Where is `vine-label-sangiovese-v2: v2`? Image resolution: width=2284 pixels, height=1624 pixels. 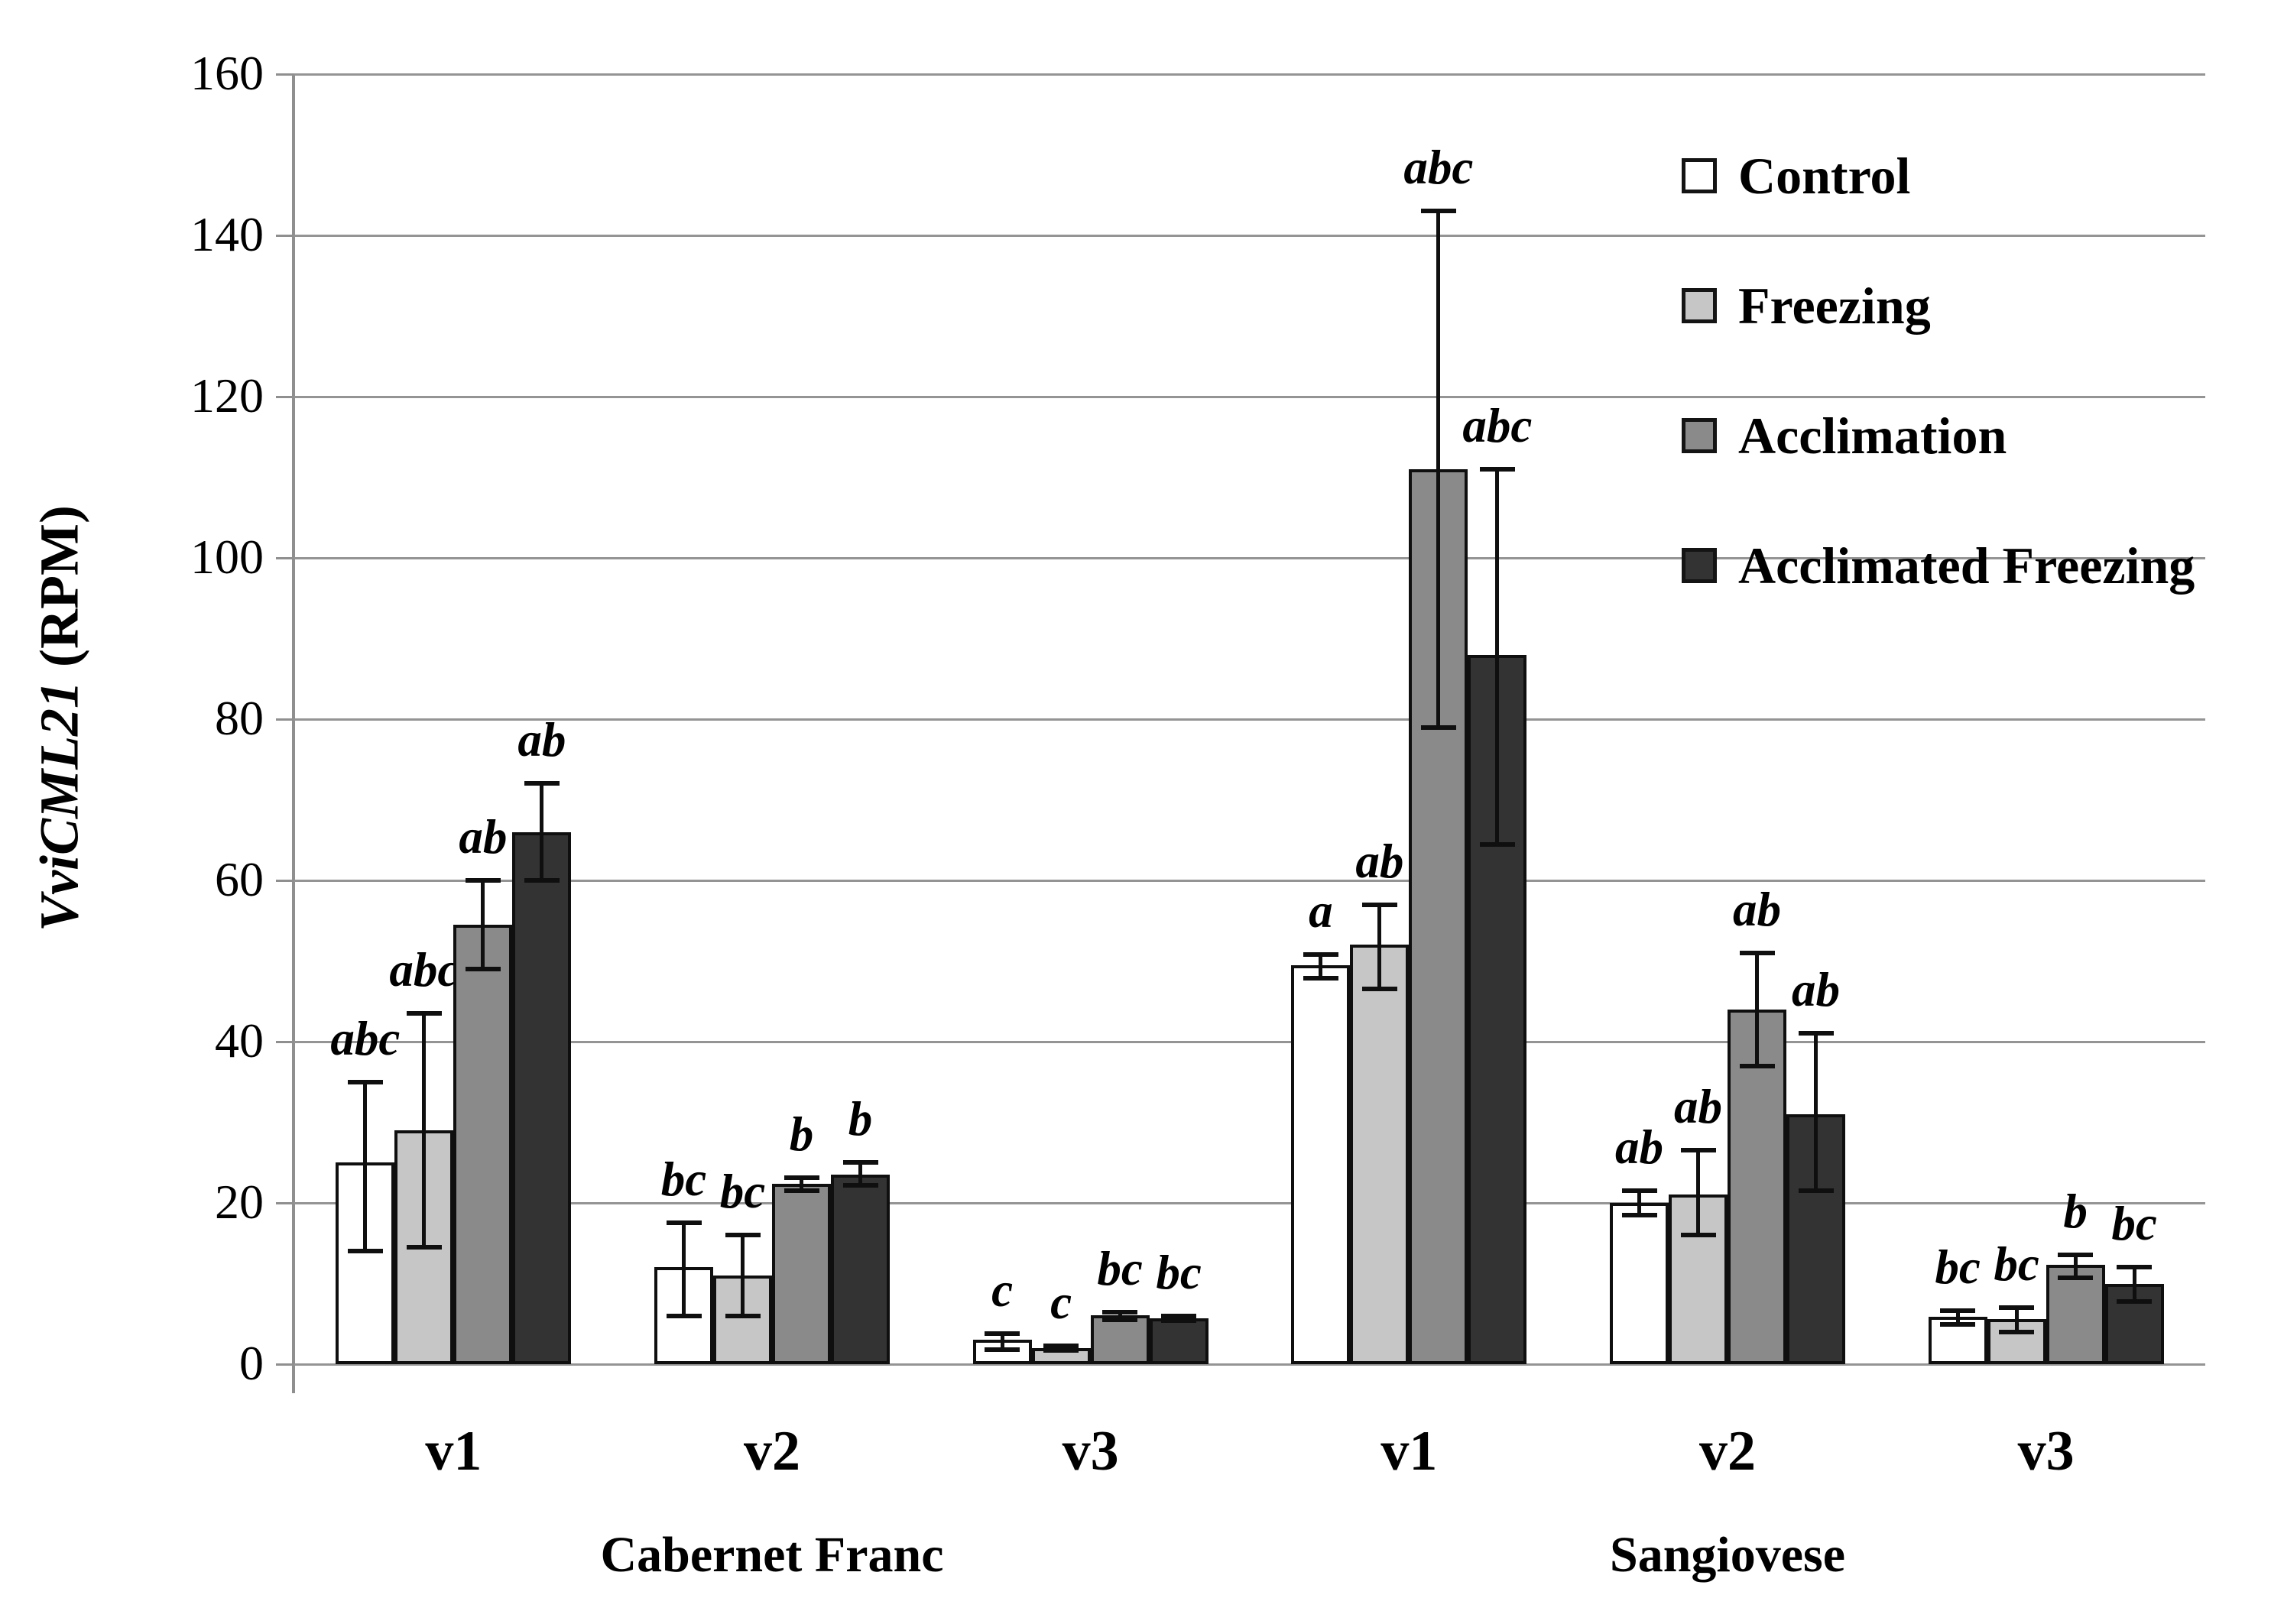
vine-label-sangiovese-v2: v2 is located at coordinates (1727, 1451).